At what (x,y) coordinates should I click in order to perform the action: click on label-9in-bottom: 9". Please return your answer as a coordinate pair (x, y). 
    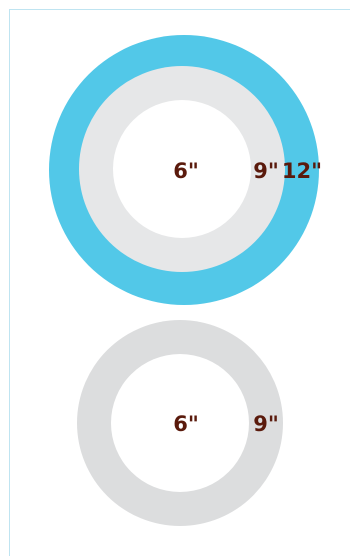
    Looking at the image, I should click on (266, 424).